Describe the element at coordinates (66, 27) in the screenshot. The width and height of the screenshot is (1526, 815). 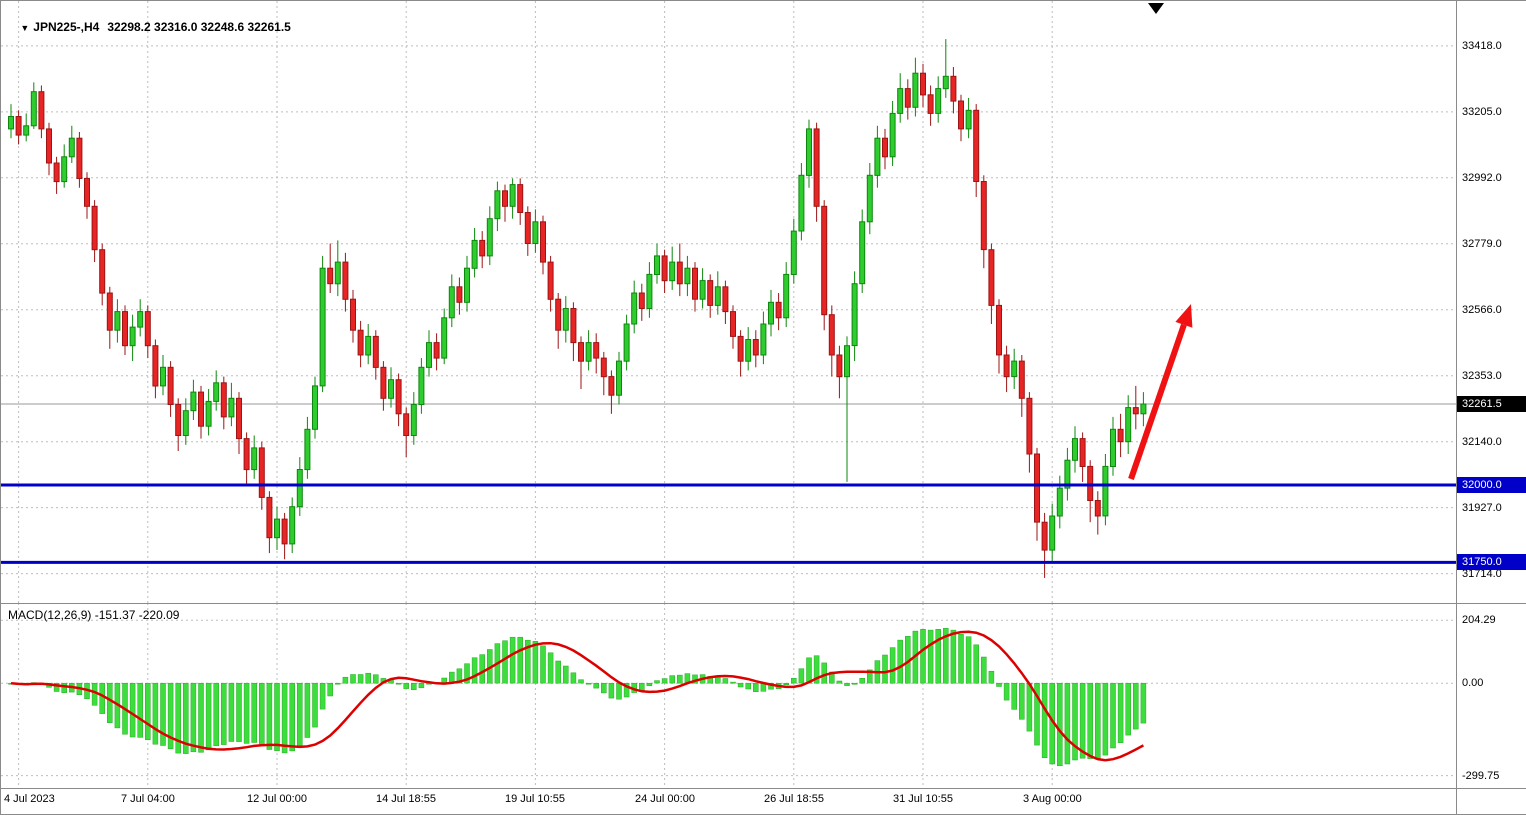
I see `symbol-period-label: JPN225-,H4` at that location.